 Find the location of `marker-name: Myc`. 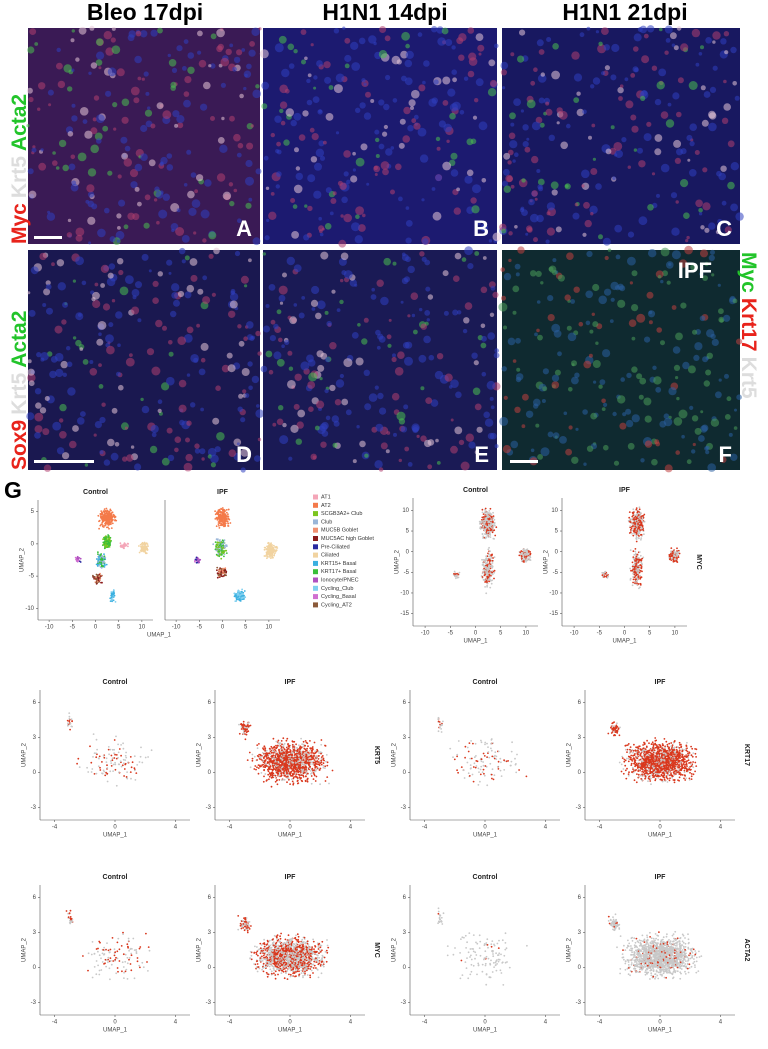

marker-name: Myc is located at coordinates (19, 223).